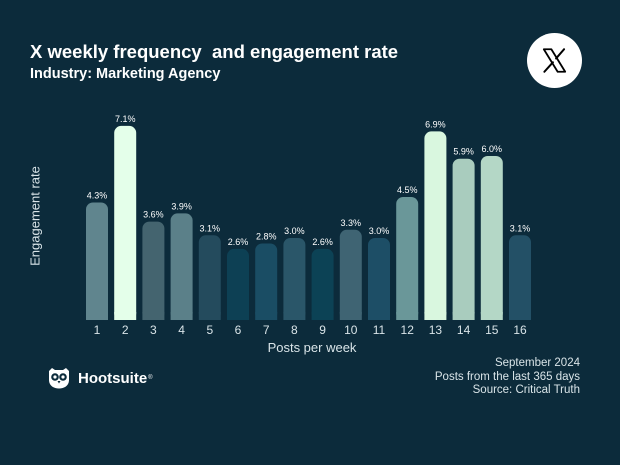  Describe the element at coordinates (125, 330) in the screenshot. I see `x-tick-2: 2` at that location.